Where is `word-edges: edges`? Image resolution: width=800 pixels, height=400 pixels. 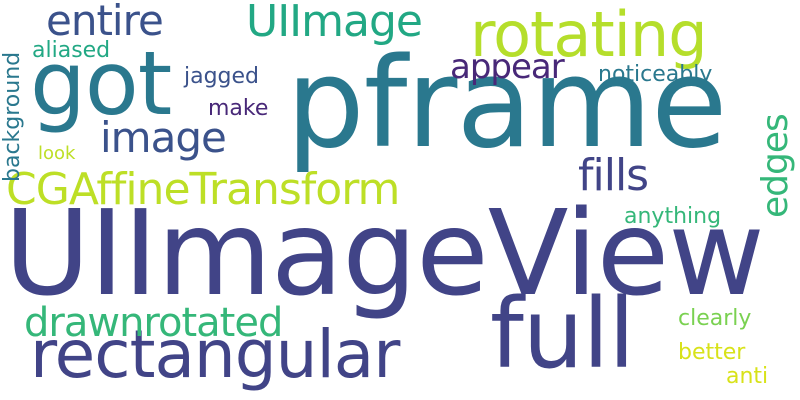 word-edges: edges is located at coordinates (775, 166).